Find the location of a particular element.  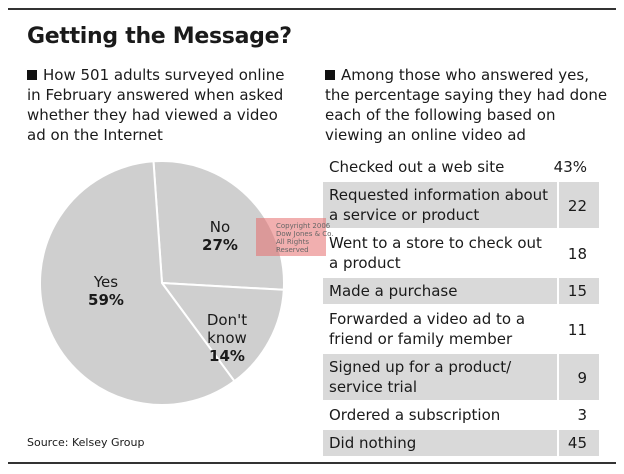

row-value: 45 is located at coordinates (577, 443).